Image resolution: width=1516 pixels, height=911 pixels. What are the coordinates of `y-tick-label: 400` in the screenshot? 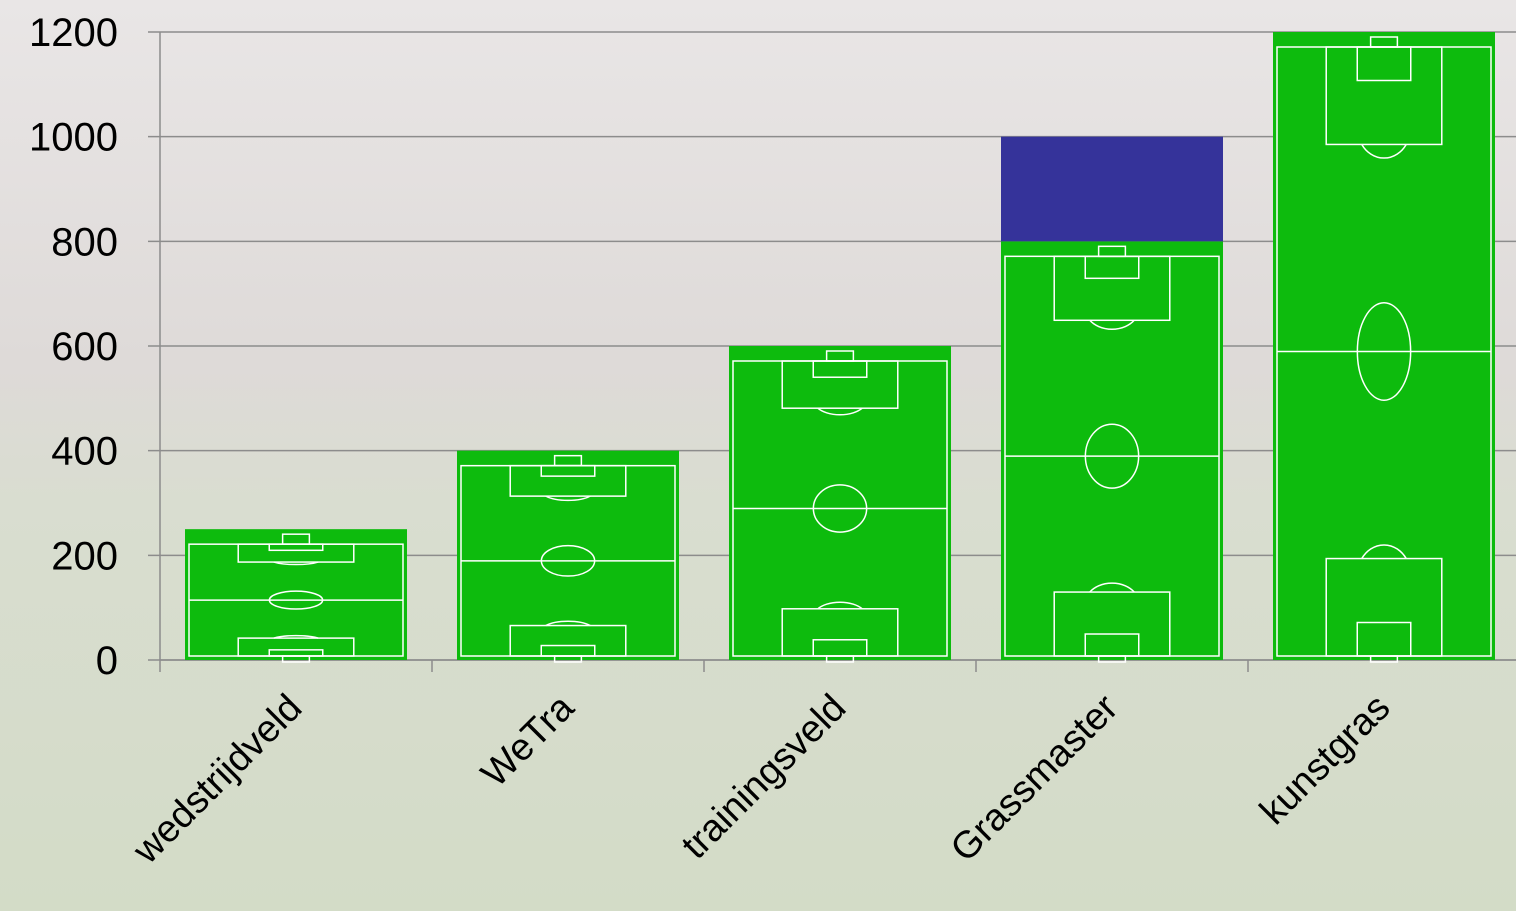 It's located at (84, 452).